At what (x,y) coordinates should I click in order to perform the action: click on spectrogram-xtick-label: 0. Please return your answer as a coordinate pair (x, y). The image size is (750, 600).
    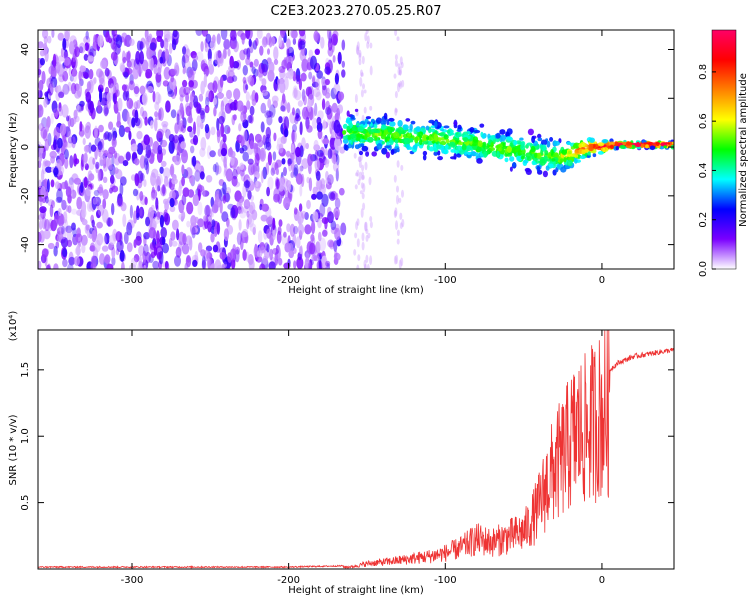
    Looking at the image, I should click on (602, 280).